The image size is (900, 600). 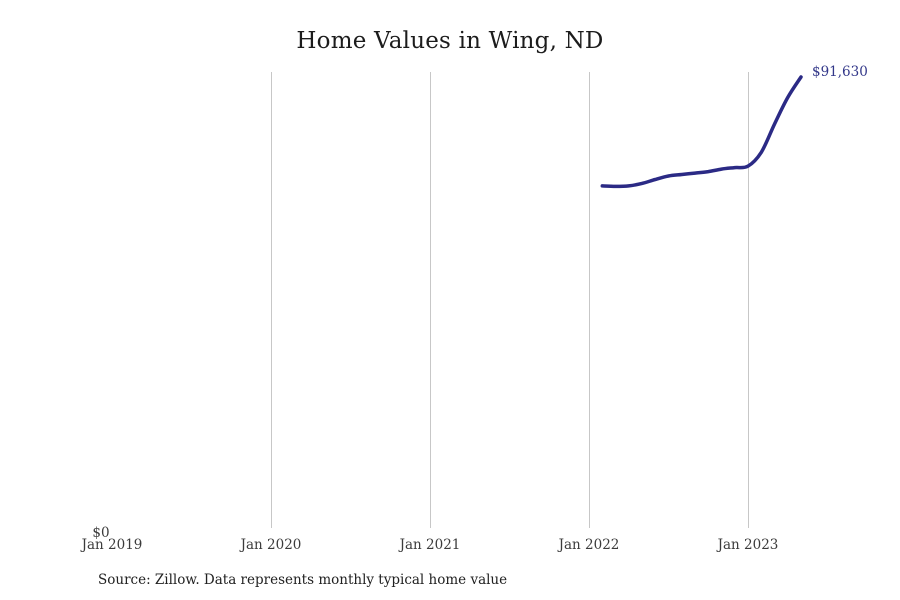 I want to click on x-axis-tick-jan-2019: Jan 2019, so click(x=112, y=545).